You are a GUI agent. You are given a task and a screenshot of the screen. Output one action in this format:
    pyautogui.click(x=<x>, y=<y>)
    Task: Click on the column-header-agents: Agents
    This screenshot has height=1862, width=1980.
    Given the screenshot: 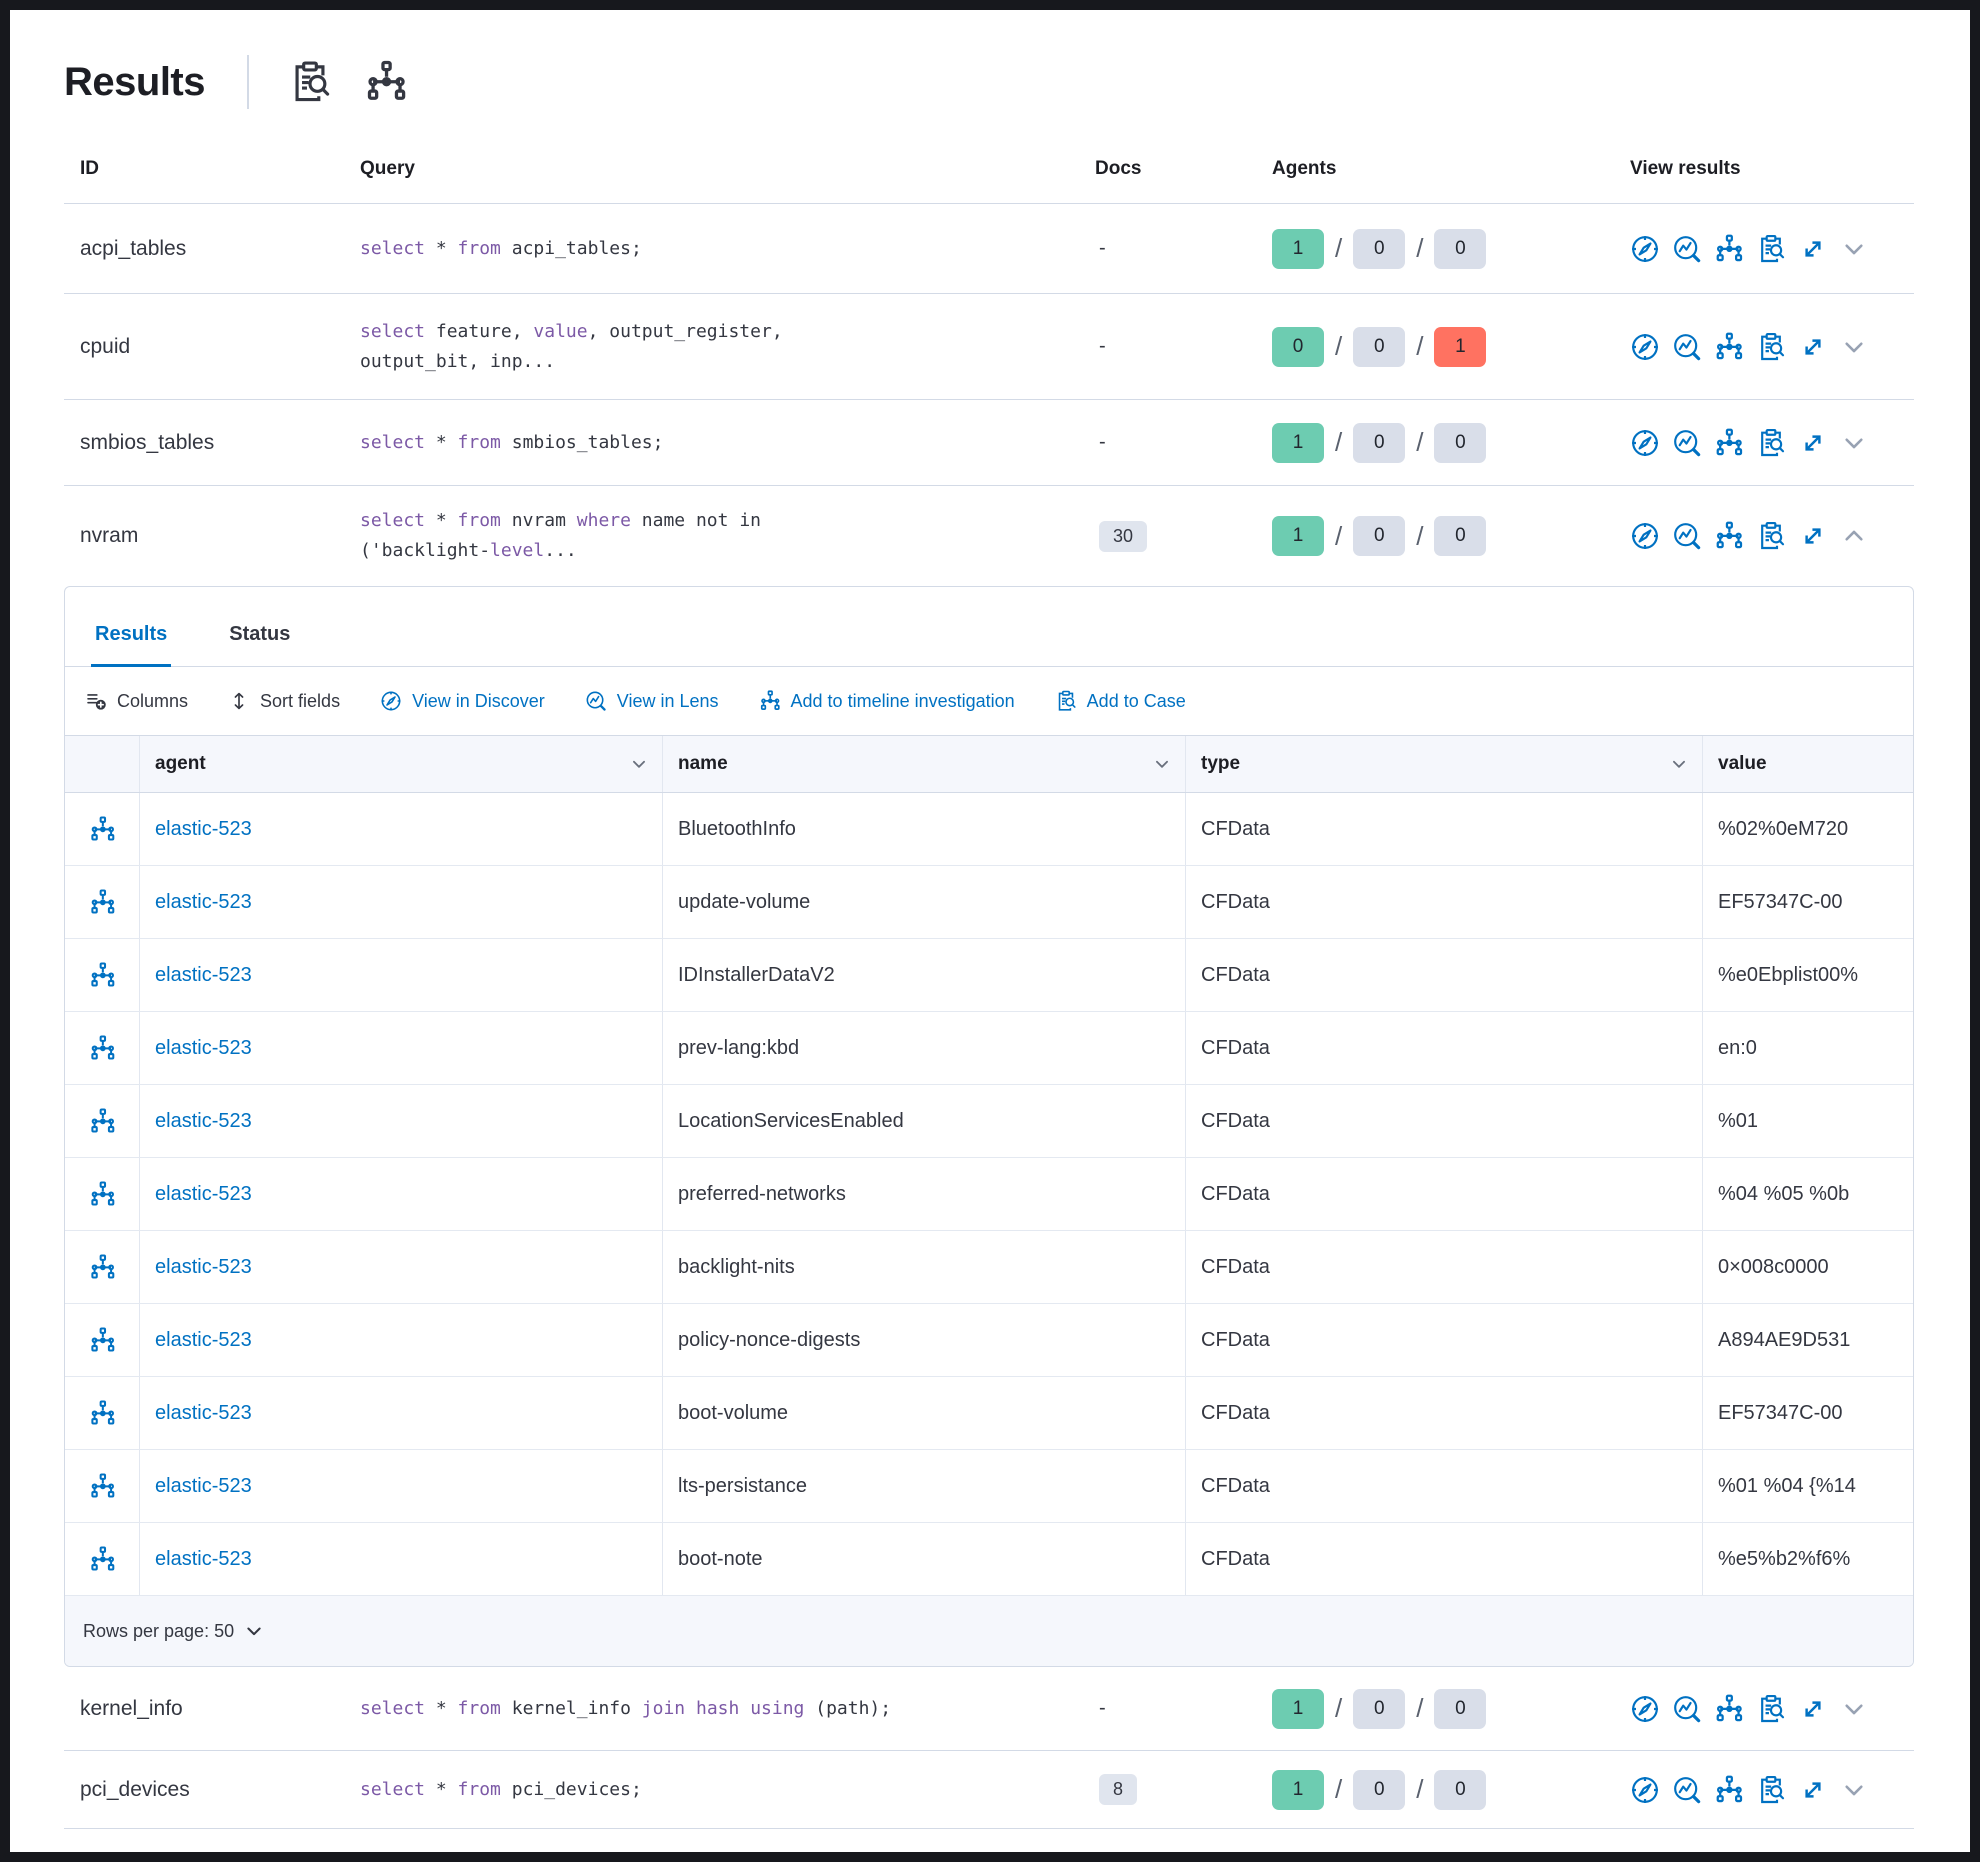 What is the action you would take?
    pyautogui.click(x=1304, y=168)
    